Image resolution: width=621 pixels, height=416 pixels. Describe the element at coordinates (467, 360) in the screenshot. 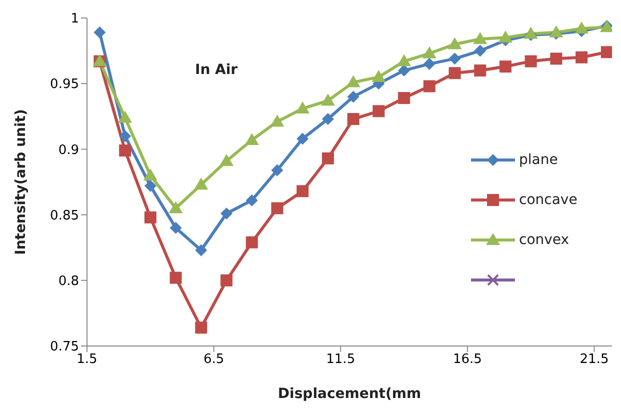

I see `x-tick-label: 16.5` at that location.